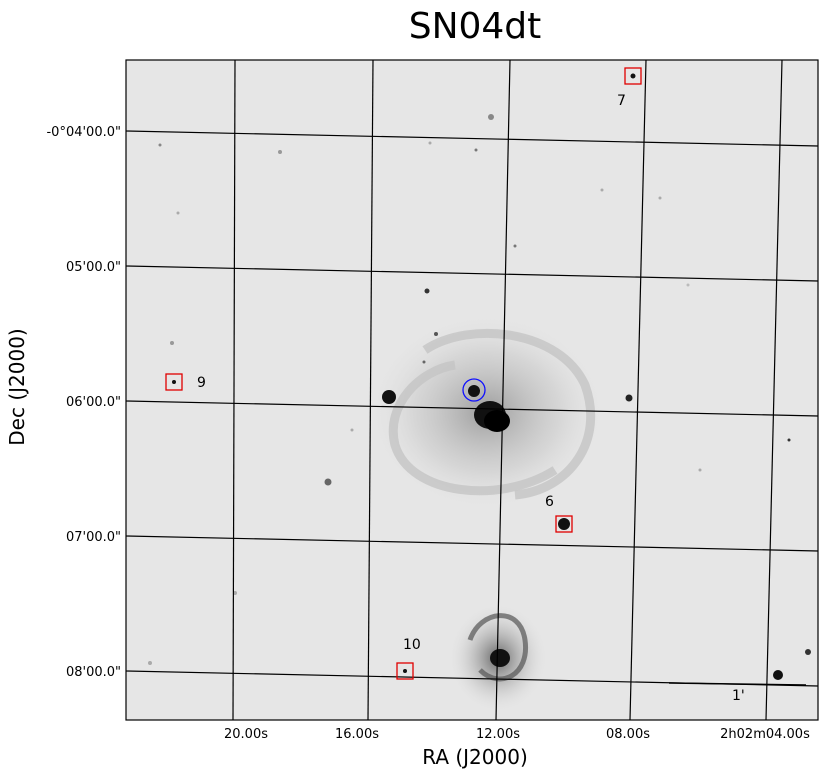 The width and height of the screenshot is (830, 778). What do you see at coordinates (93, 267) in the screenshot?
I see `dec-tick-label: 05'00.0"` at bounding box center [93, 267].